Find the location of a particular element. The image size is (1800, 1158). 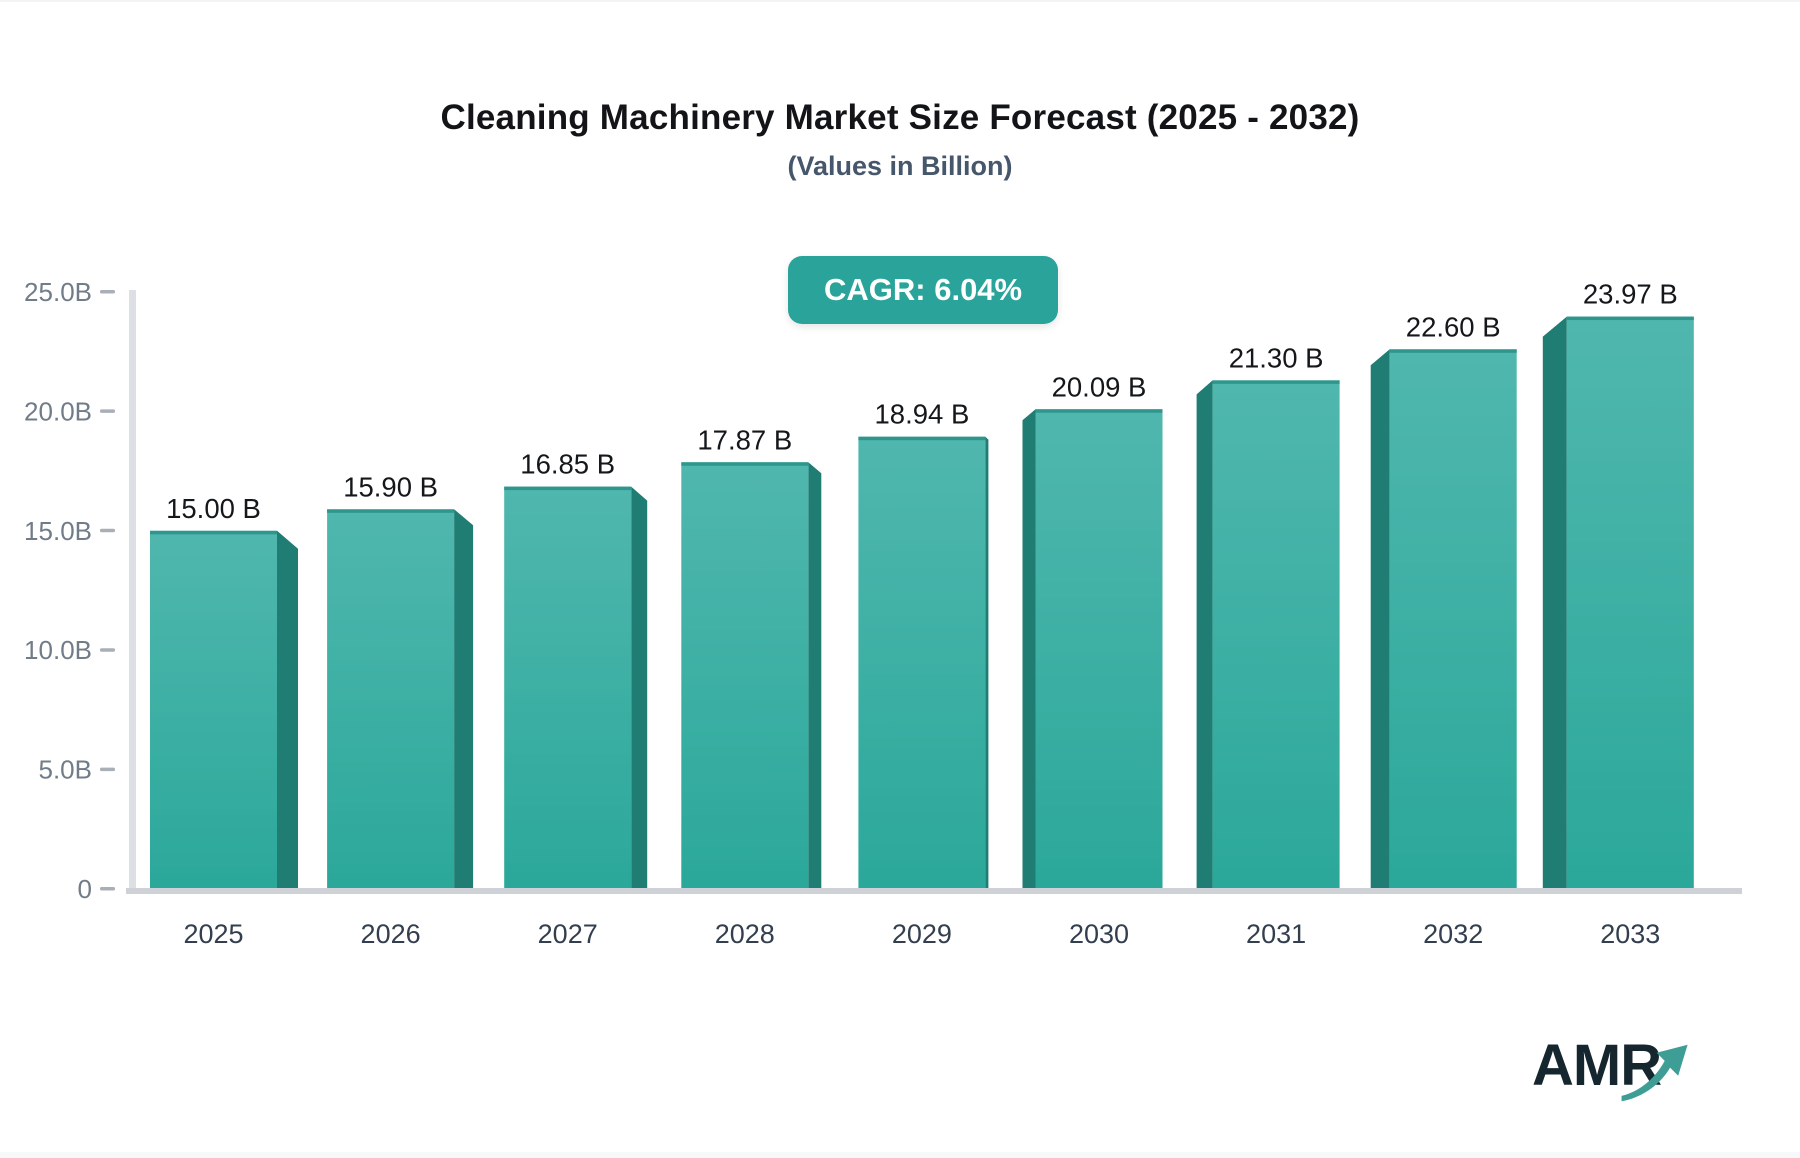

y-axis-tick-label: 0 is located at coordinates (85, 889).